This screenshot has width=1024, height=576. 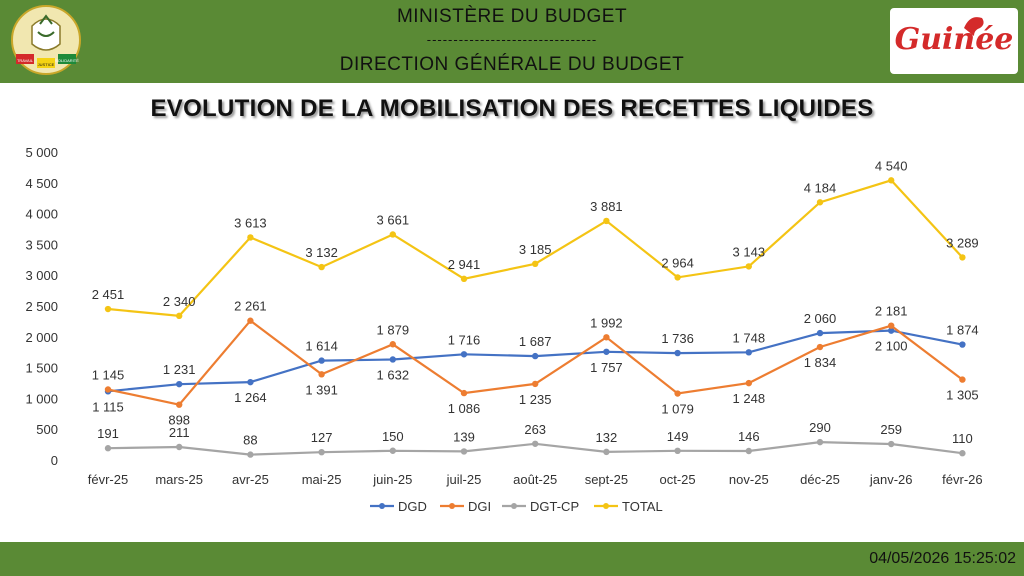 I want to click on guinee-logo: Guinée, so click(x=954, y=41).